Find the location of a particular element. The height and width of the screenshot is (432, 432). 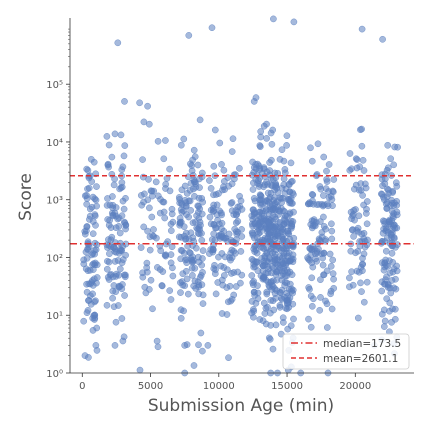

x-tick-label: 0 is located at coordinates (82, 386).